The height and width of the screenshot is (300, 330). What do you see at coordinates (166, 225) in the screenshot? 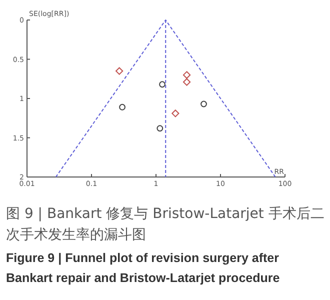
I see `text: 图 9 | Bankart 修复与 Bristow-Latarjet 手术后二次手术发生率的漏斗图` at bounding box center [166, 225].